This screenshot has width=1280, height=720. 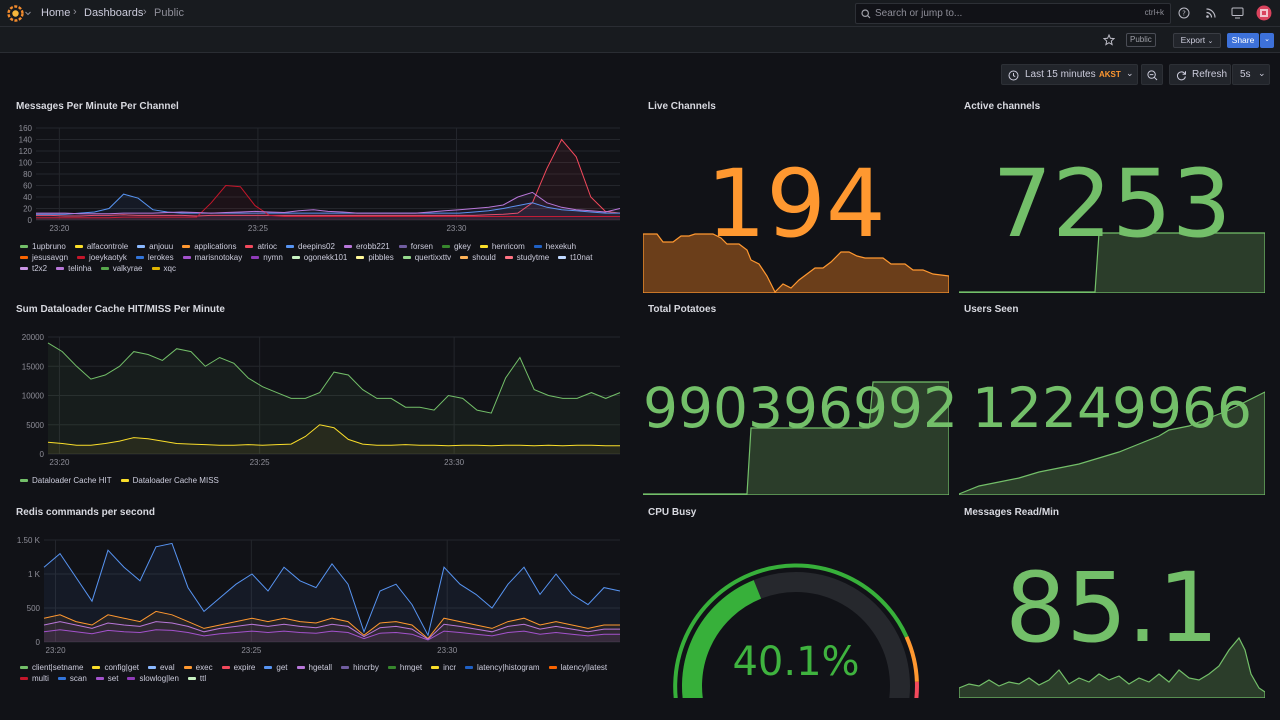 I want to click on panel-title-total-potatoes: Total Potatoes, so click(x=682, y=309).